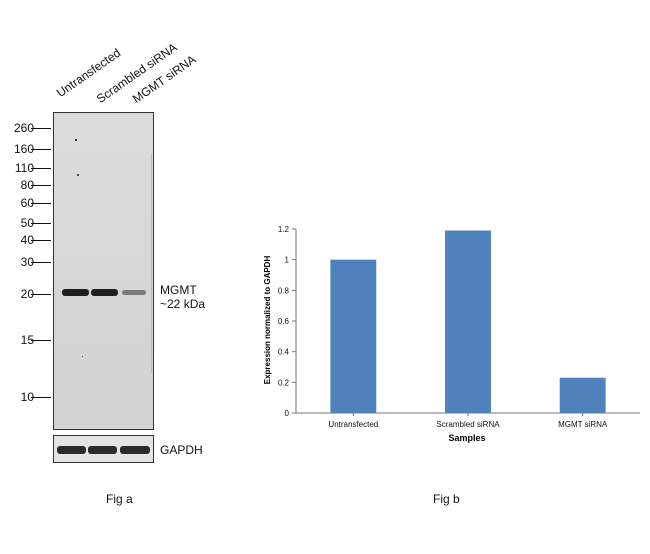 Image resolution: width=650 pixels, height=554 pixels. I want to click on marker-15: 15, so click(27, 340).